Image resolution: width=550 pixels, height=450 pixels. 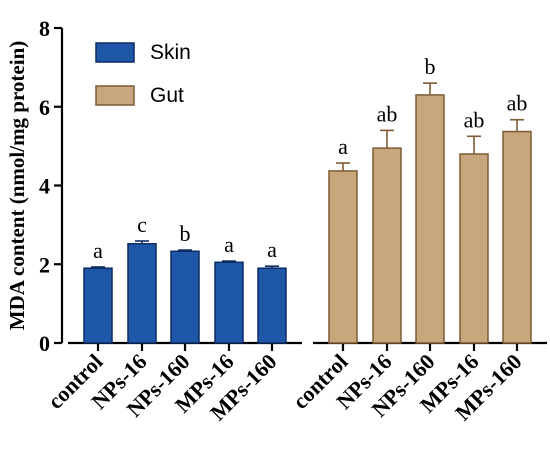 What do you see at coordinates (44, 264) in the screenshot?
I see `y-tick-label: 2` at bounding box center [44, 264].